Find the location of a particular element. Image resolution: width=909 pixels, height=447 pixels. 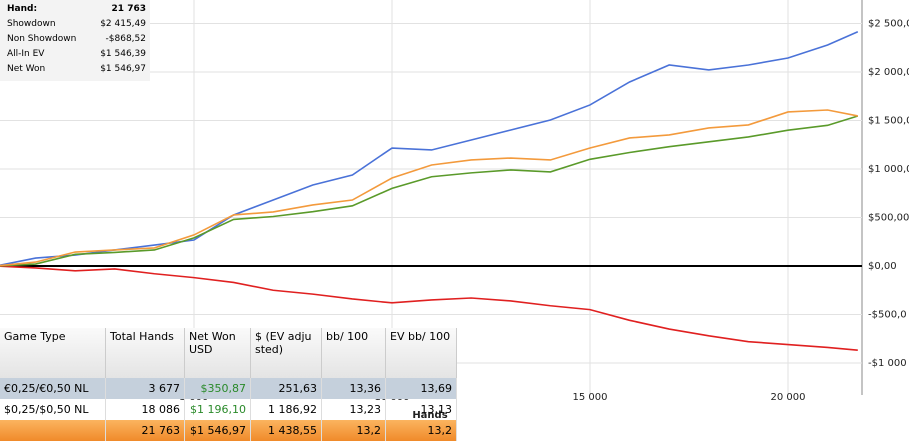

column-header: Game Type is located at coordinates (53, 353).